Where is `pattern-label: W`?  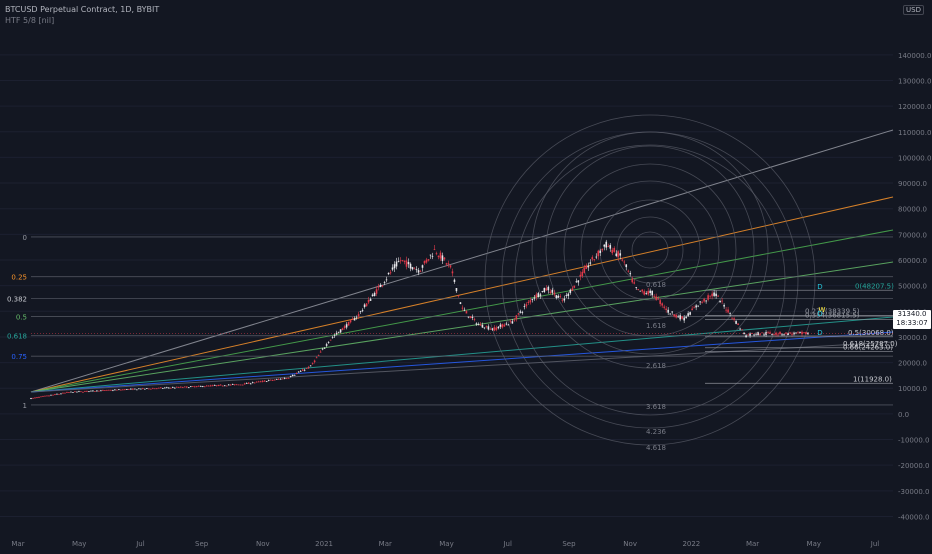
pattern-label: W is located at coordinates (822, 310).